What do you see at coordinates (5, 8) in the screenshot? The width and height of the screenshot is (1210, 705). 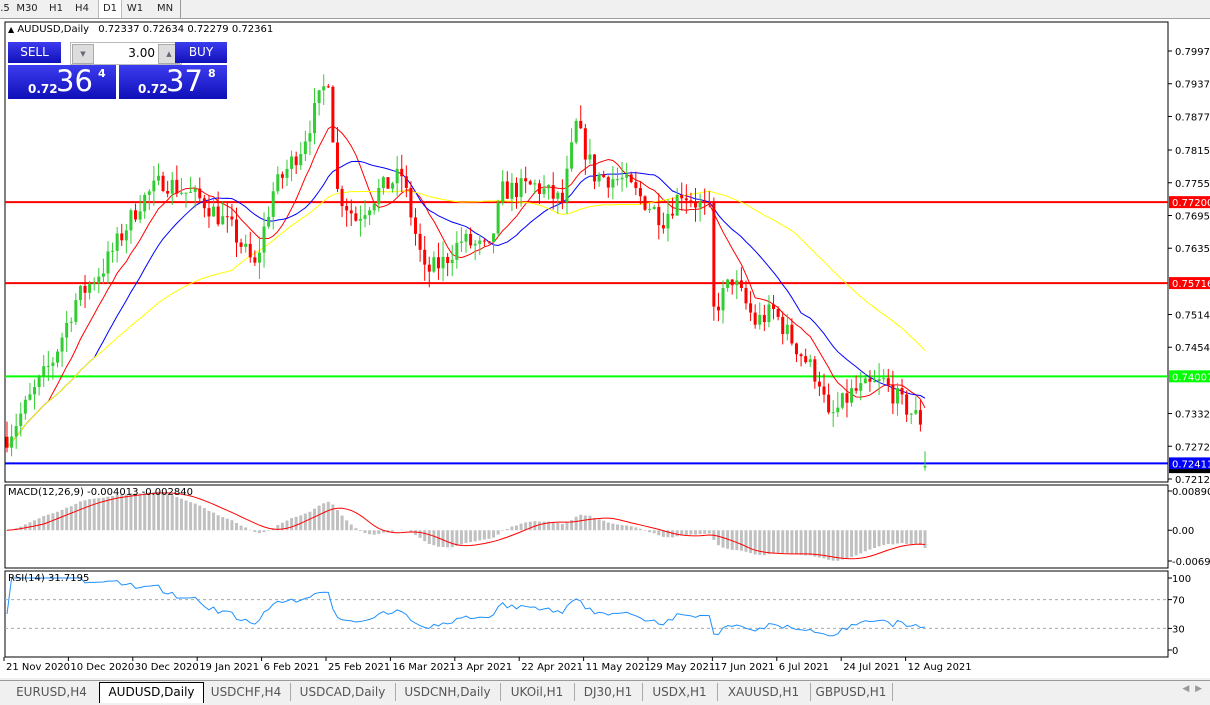 I see `timeframe-5: .5` at bounding box center [5, 8].